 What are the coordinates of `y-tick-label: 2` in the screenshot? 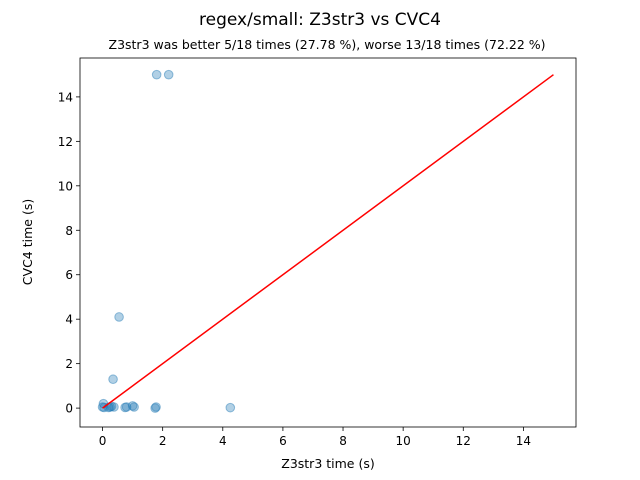 It's located at (69, 364).